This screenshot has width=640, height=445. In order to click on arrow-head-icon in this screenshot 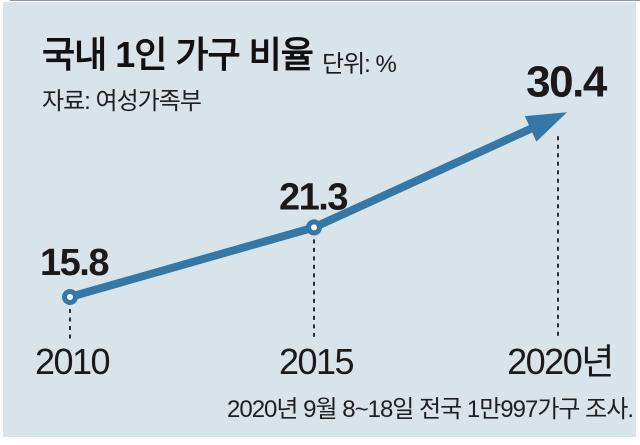, I will do `click(545, 127)`.